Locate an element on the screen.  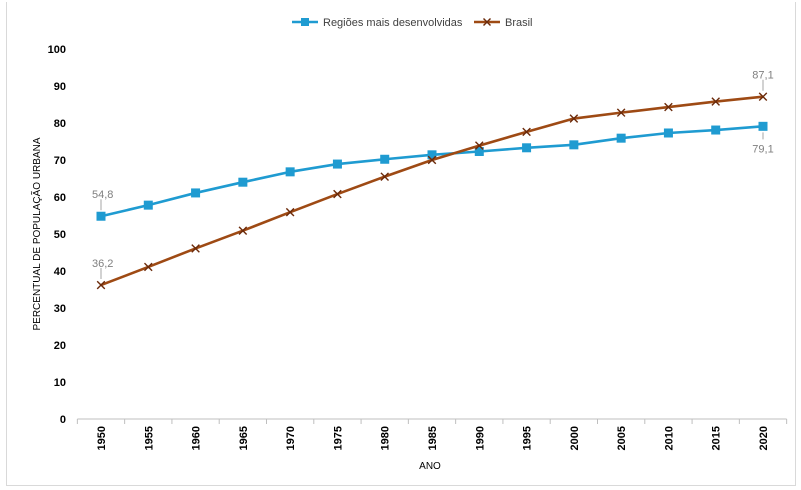
data-label: 87,1 is located at coordinates (762, 76).